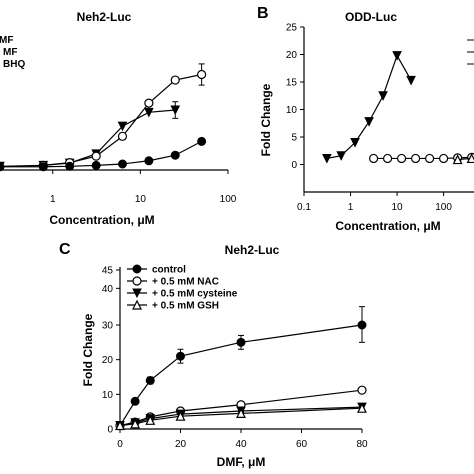 The image size is (474, 474). What do you see at coordinates (53, 199) in the screenshot?
I see `panel-a-x-tick-label: 1` at bounding box center [53, 199].